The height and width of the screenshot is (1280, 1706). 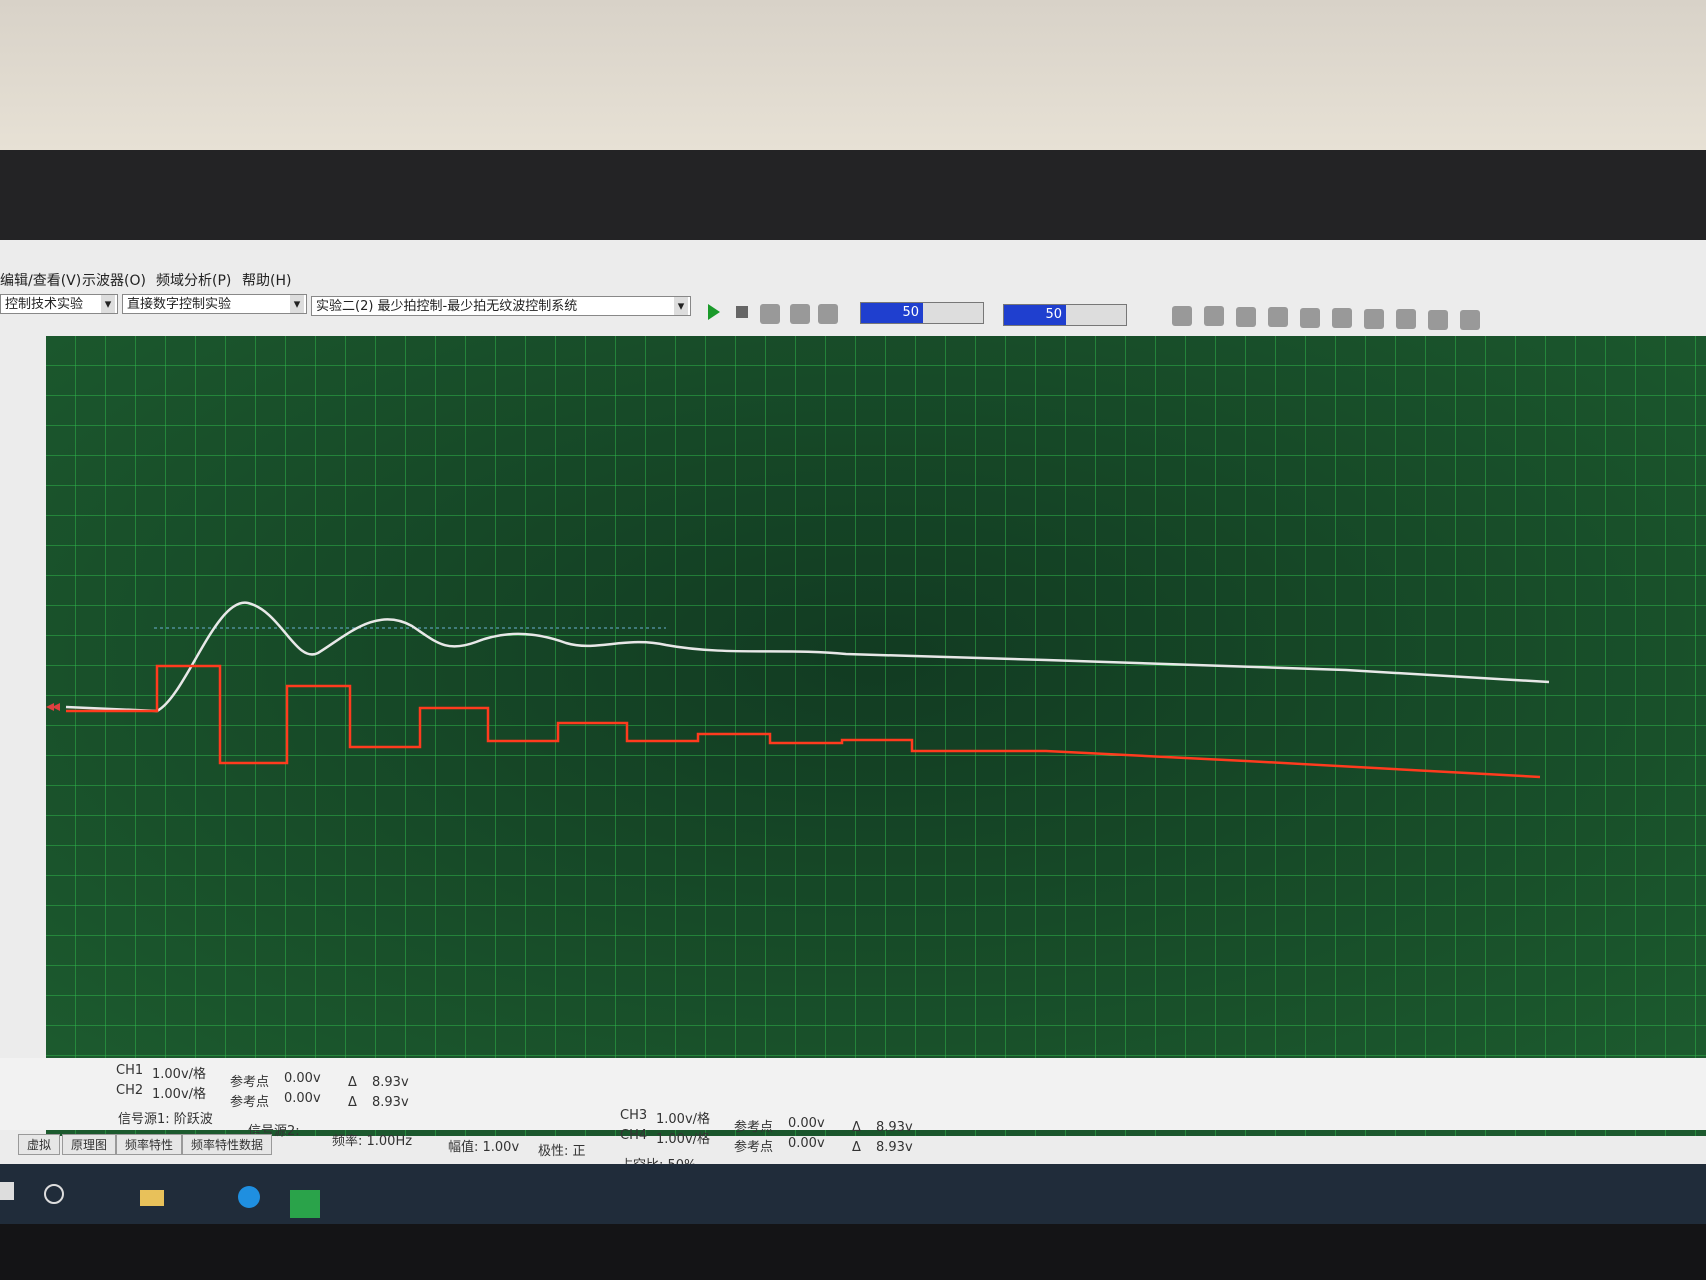 I want to click on output-trace, so click(x=807, y=657).